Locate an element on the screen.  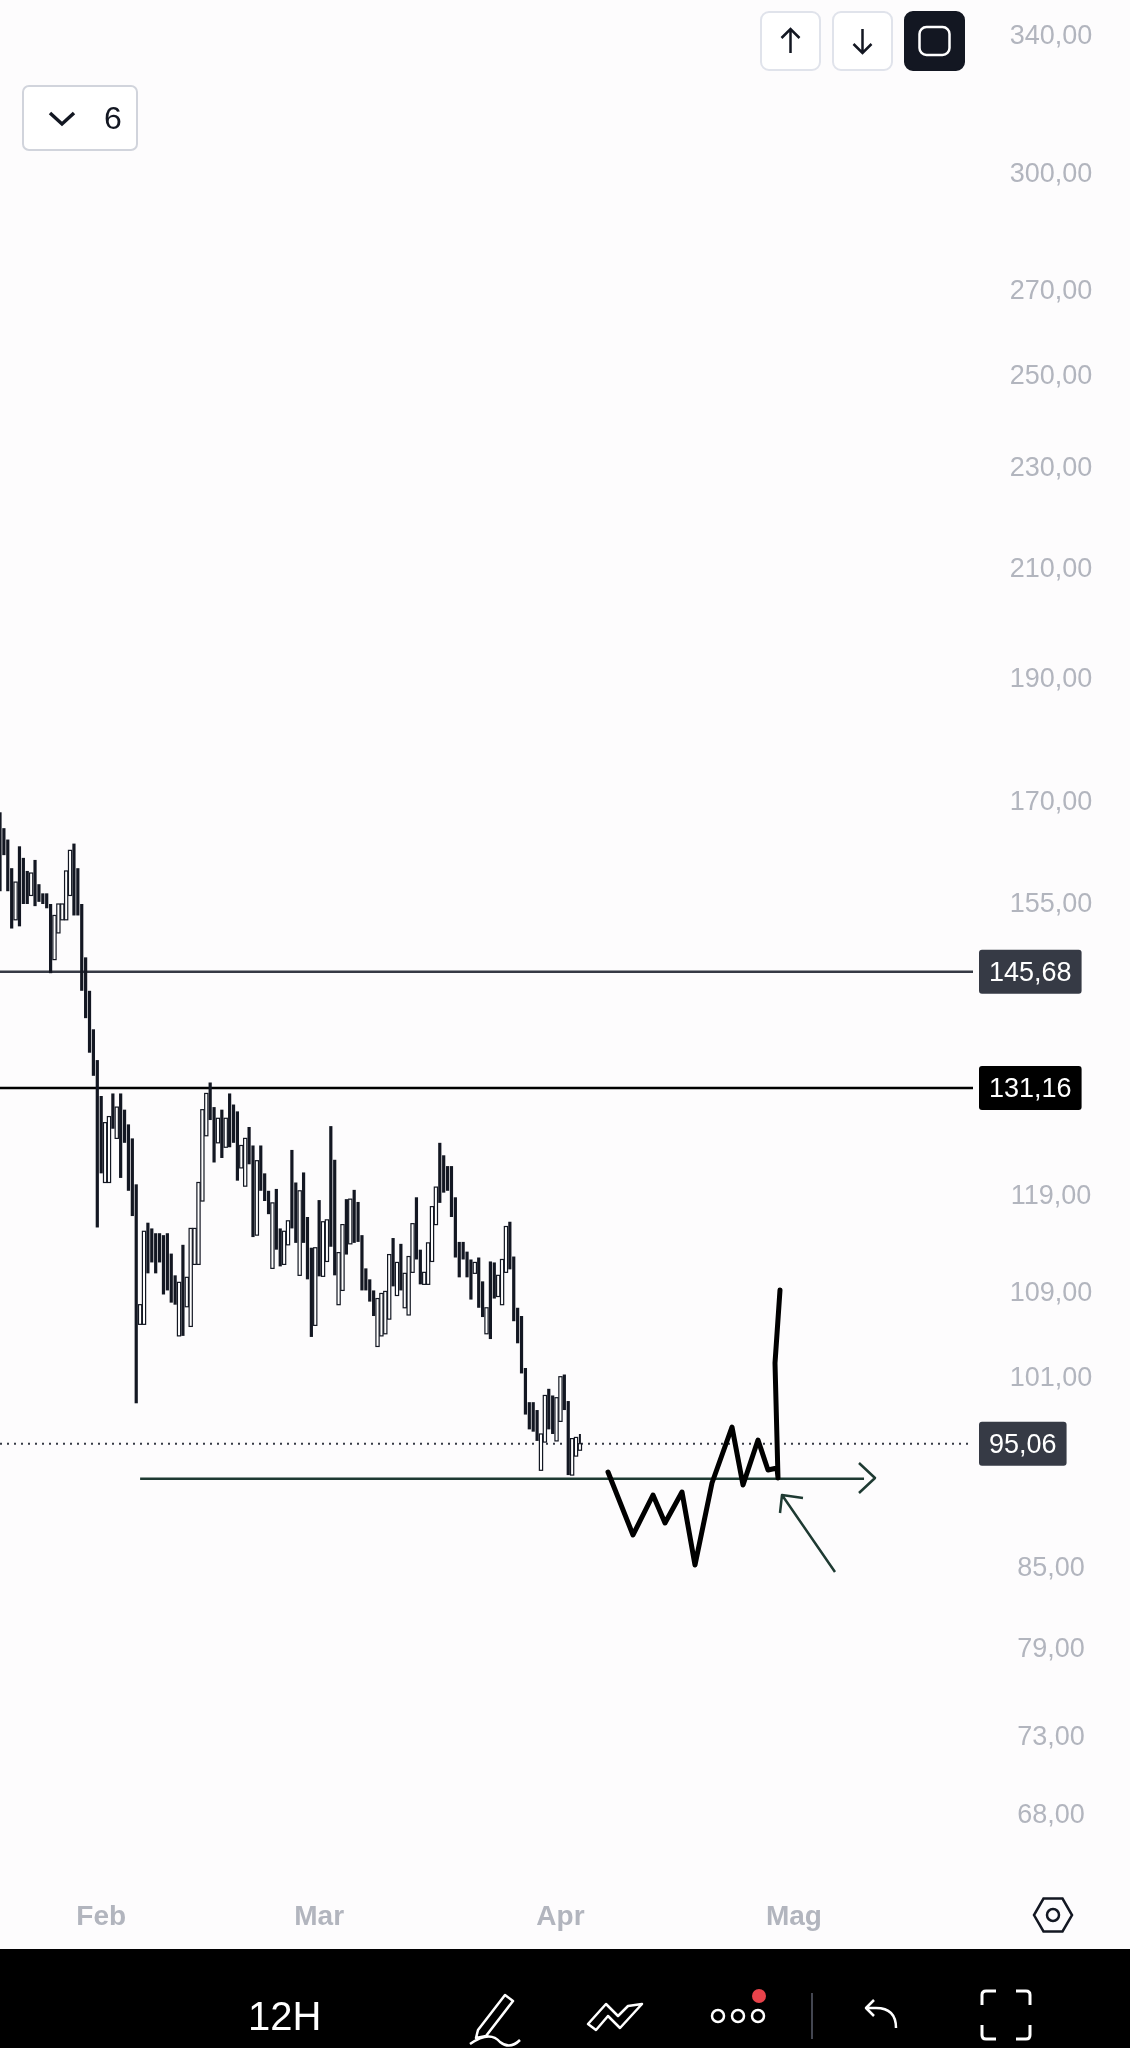
annotation: 6 is located at coordinates (113, 118).